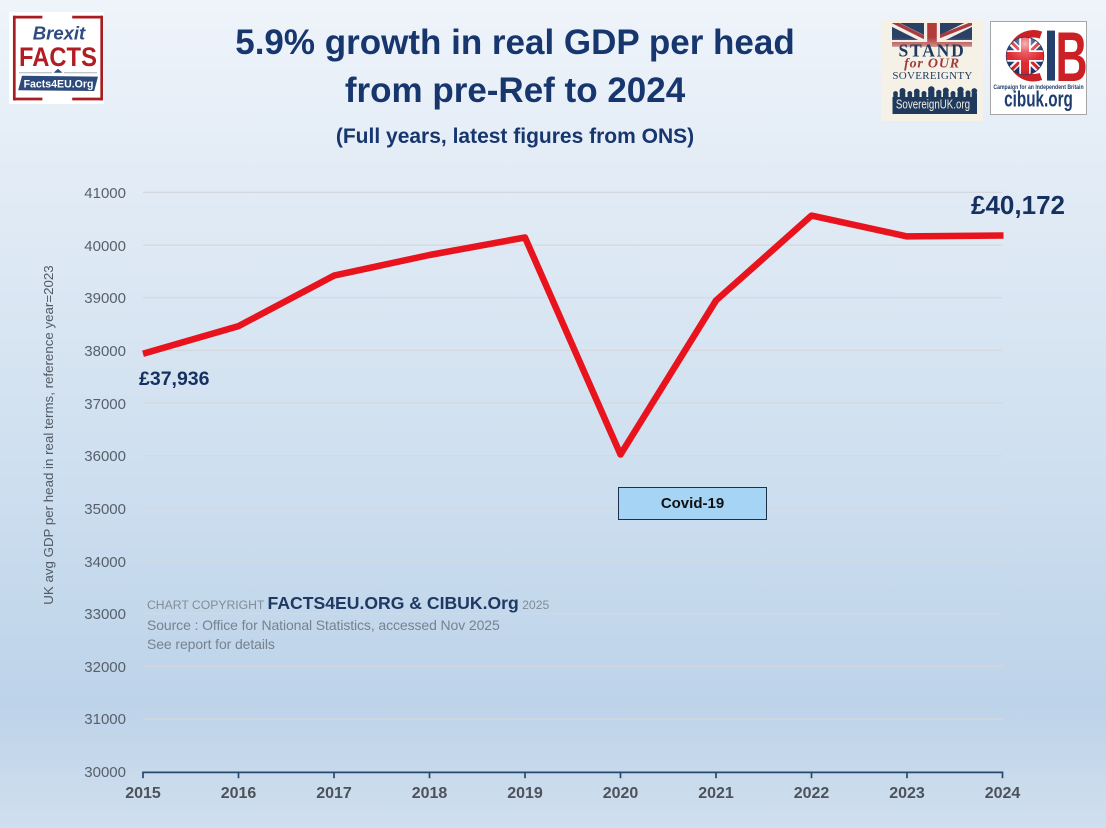 The height and width of the screenshot is (828, 1106). Describe the element at coordinates (932, 76) in the screenshot. I see `svg-text: SOVEREIGNTY` at that location.